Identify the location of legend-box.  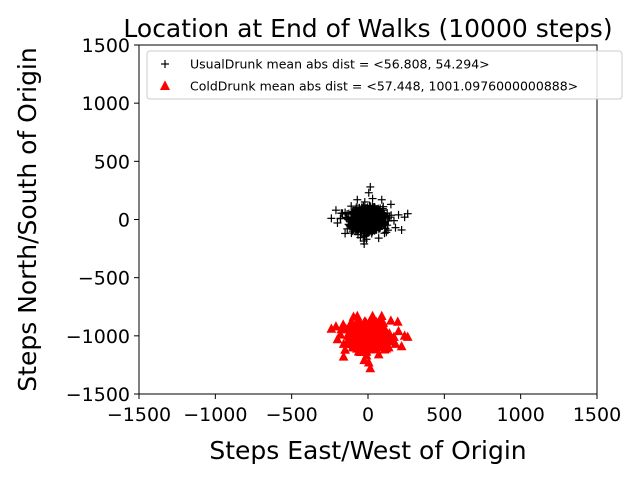
(384, 75).